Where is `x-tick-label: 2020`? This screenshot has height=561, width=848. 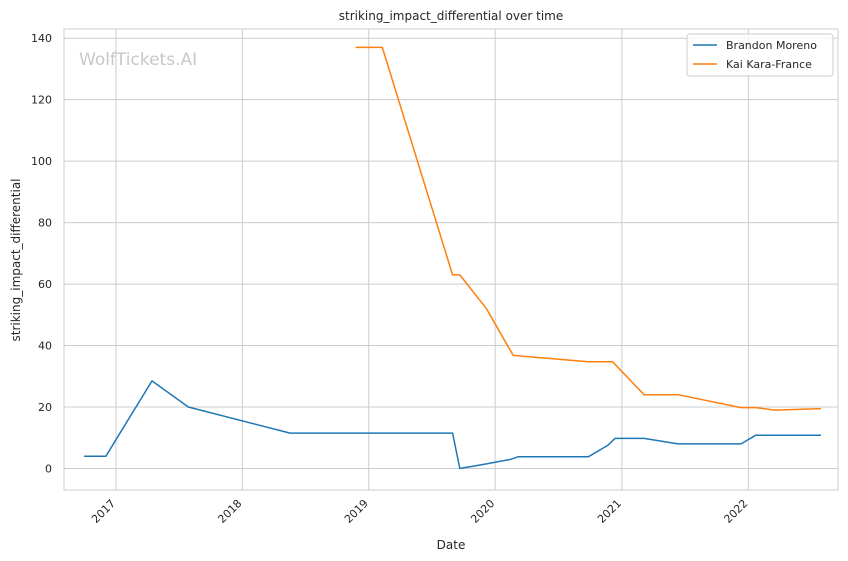 x-tick-label: 2020 is located at coordinates (482, 511).